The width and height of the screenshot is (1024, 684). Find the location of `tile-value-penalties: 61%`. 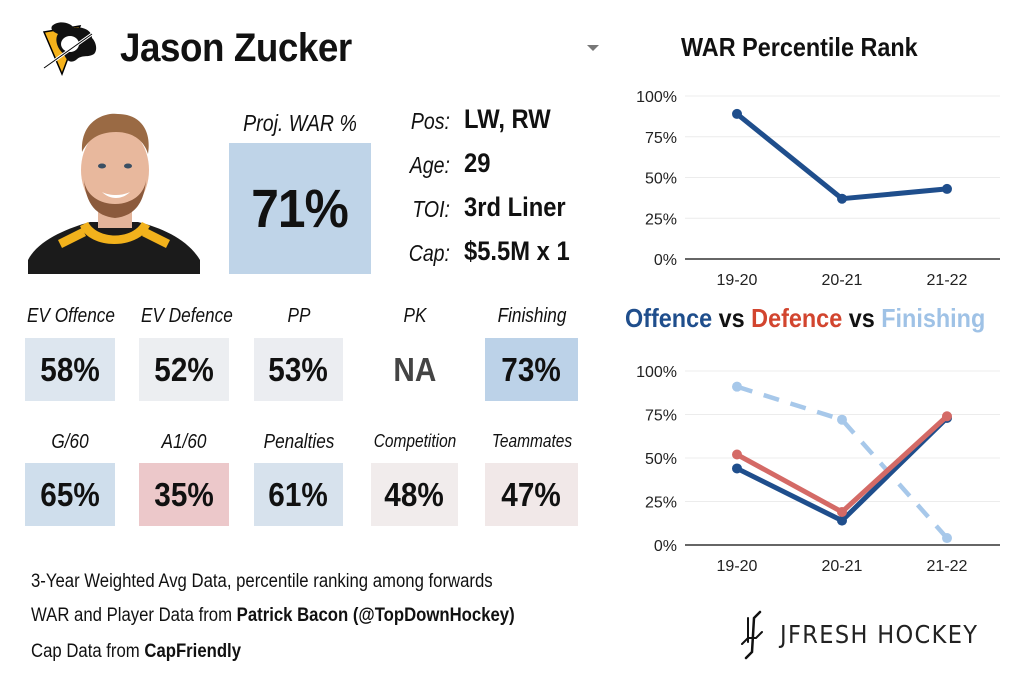

tile-value-penalties: 61% is located at coordinates (298, 494).